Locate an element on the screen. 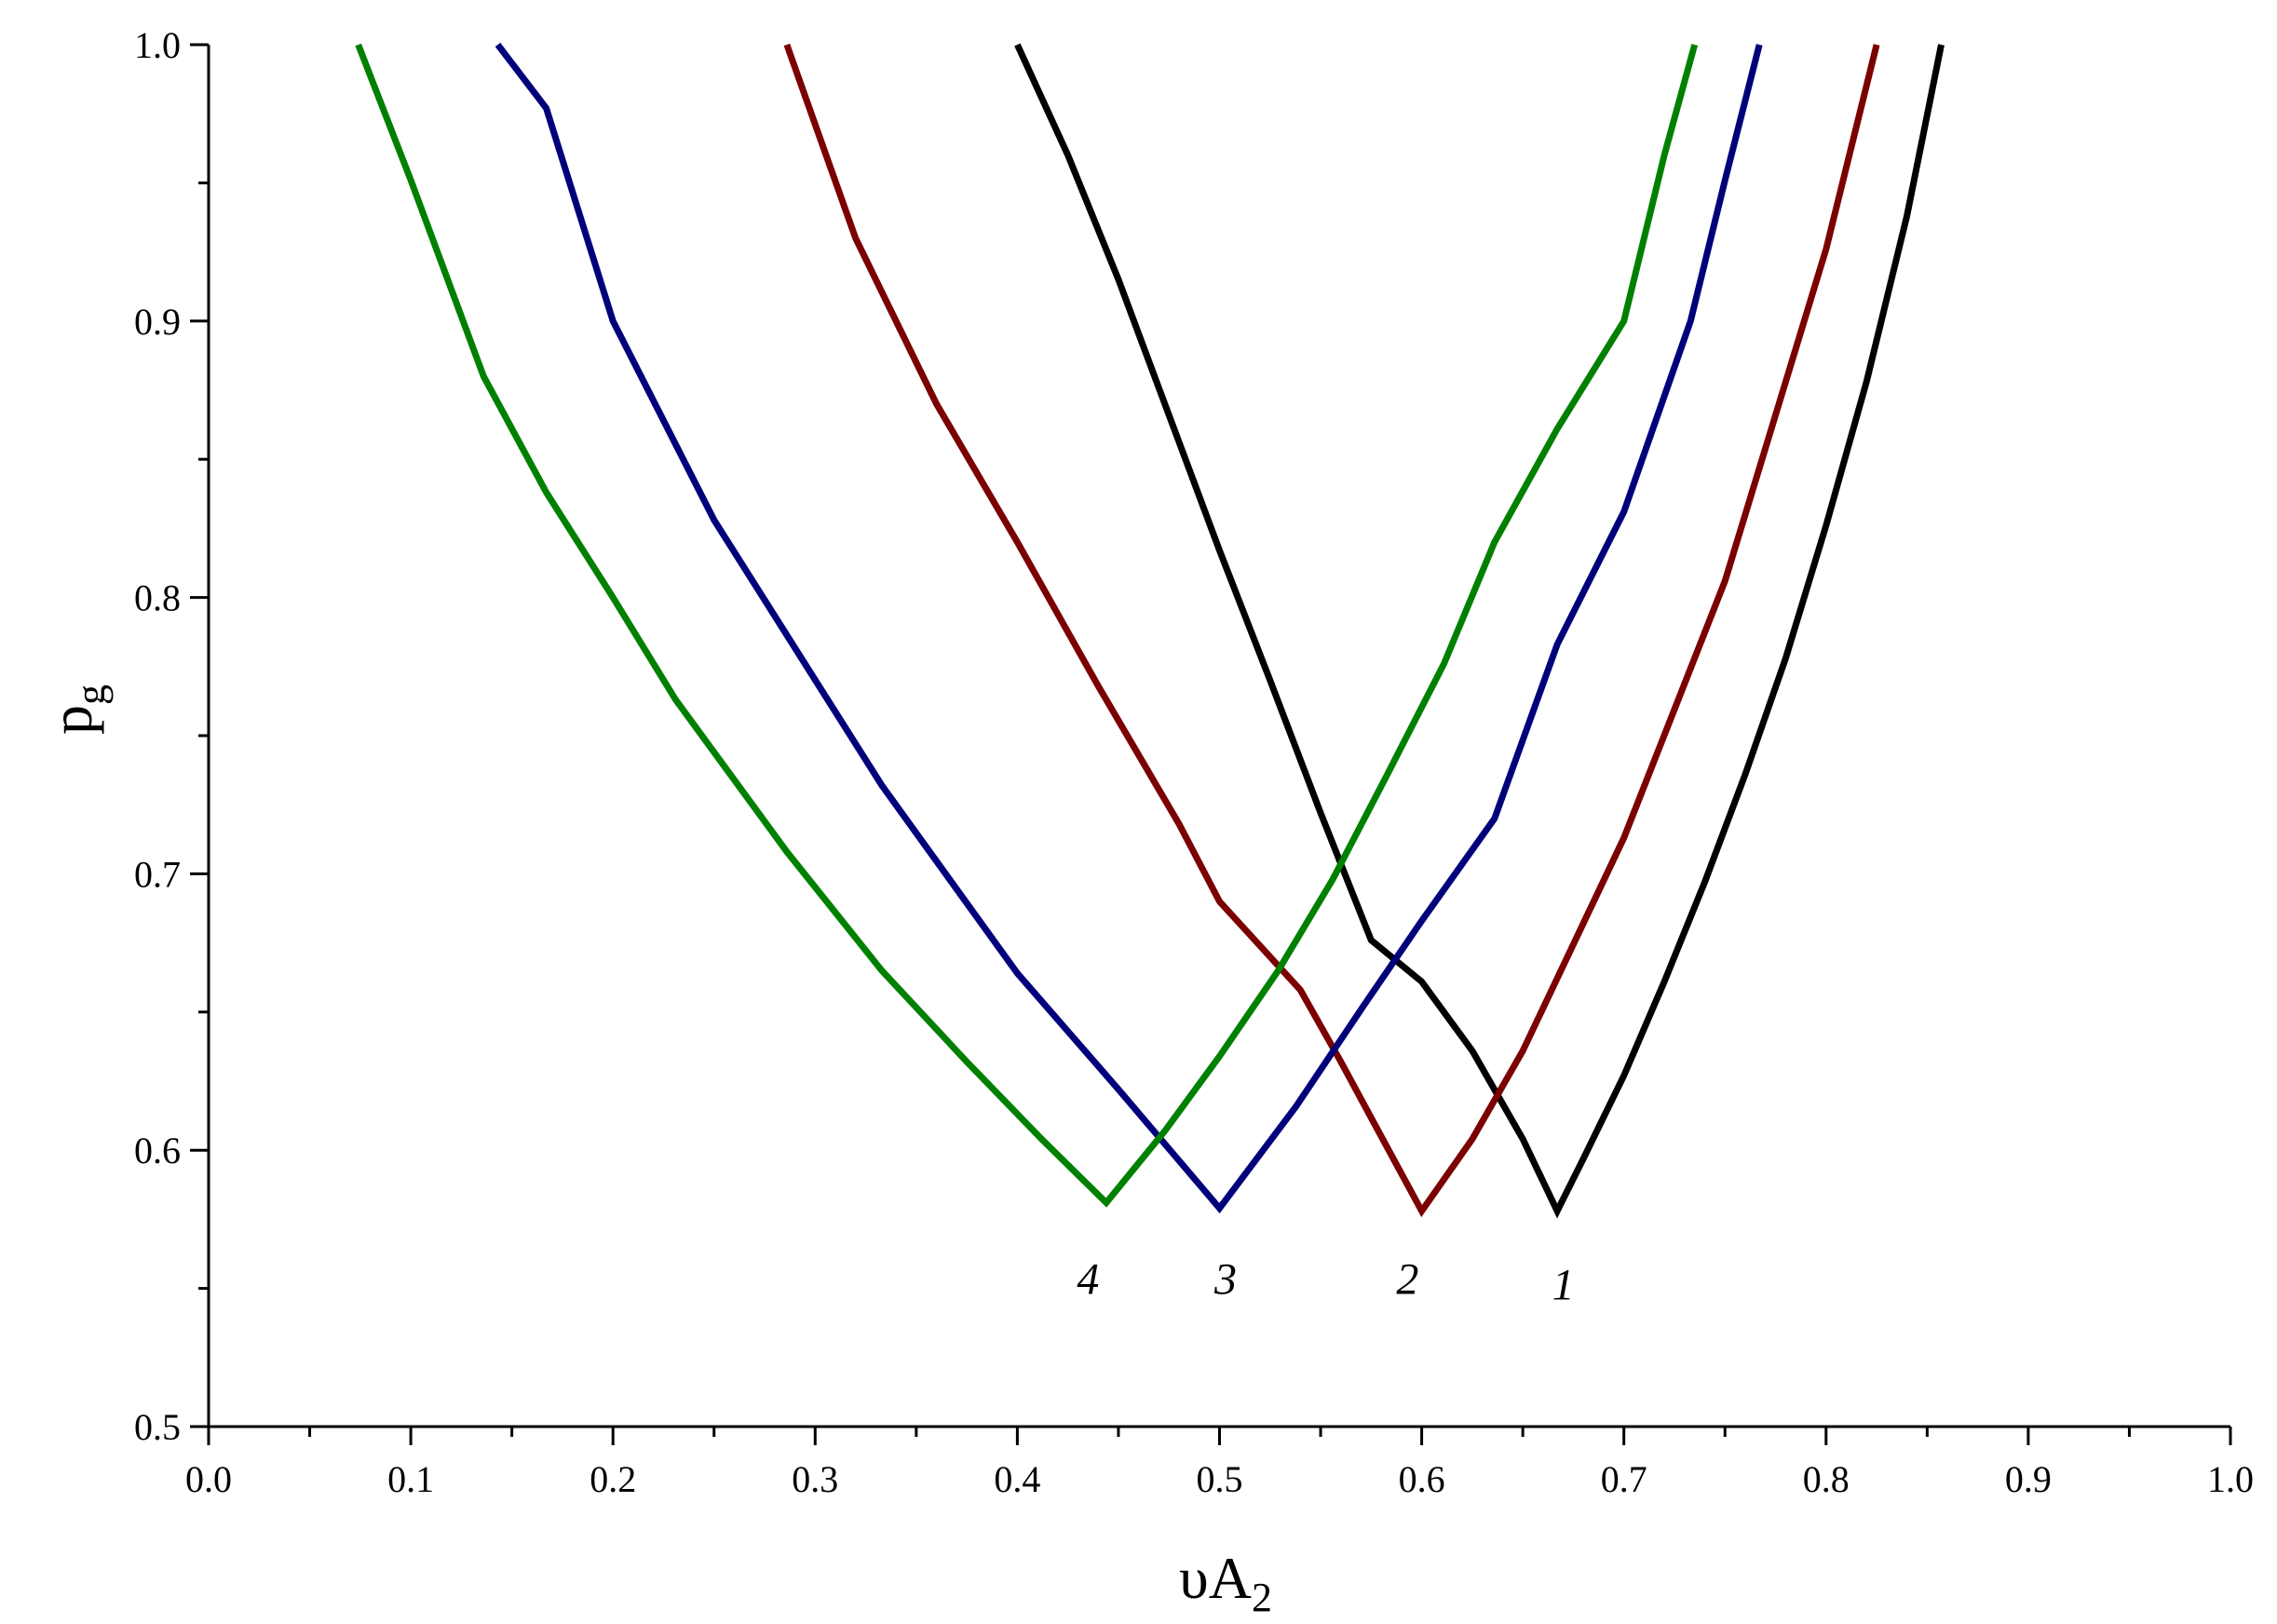  y-tick-label: 0.6 is located at coordinates (157, 1150).